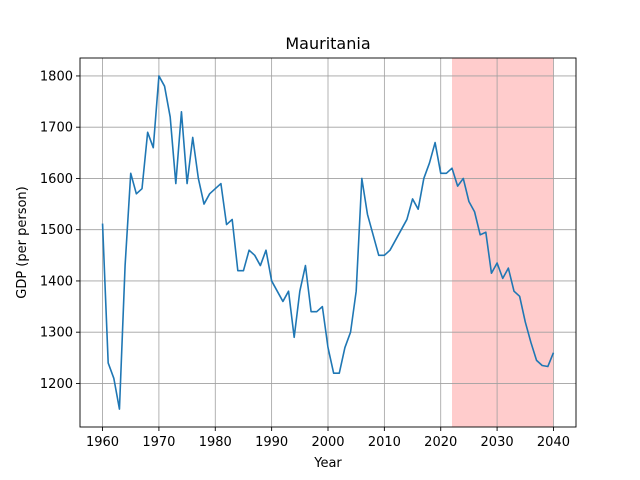 The image size is (640, 480). What do you see at coordinates (56, 281) in the screenshot?
I see `y-tick-label: 1400` at bounding box center [56, 281].